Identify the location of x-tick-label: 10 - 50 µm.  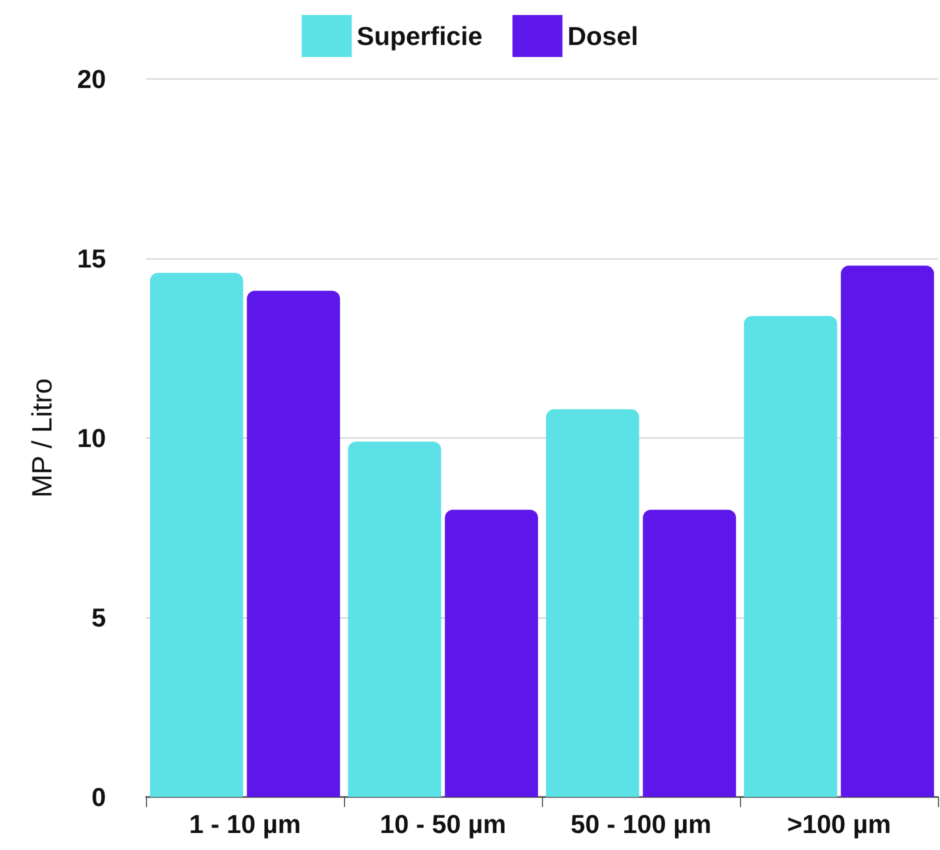
(443, 824).